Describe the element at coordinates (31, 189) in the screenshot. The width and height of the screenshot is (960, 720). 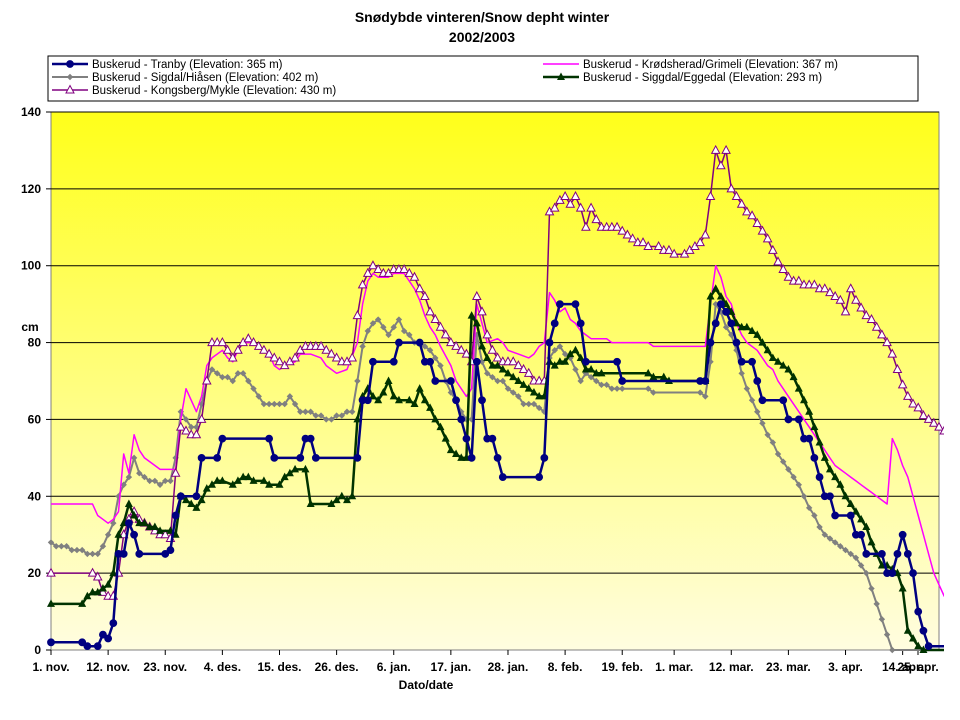
I see `y-tick-label: 120` at that location.